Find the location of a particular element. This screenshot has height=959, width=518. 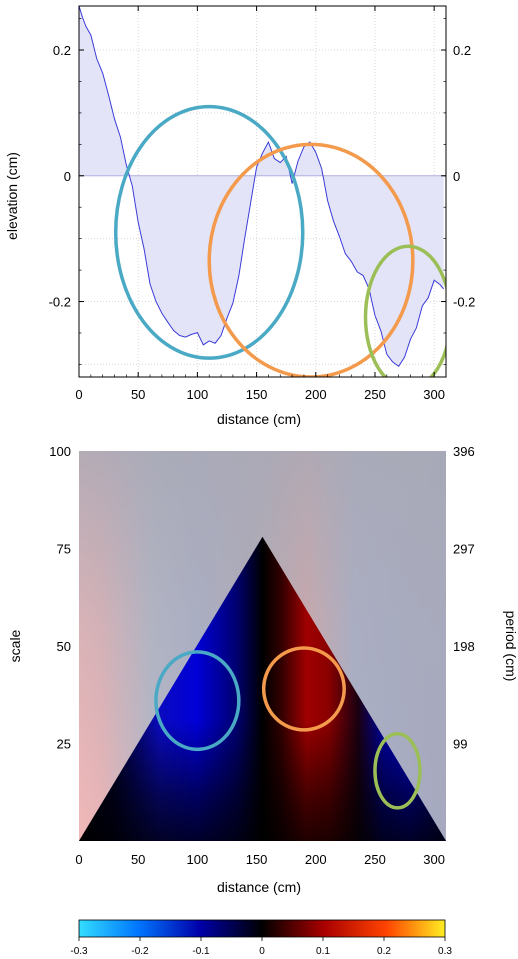

colorbar-ticks: -0.3 -0.2 -0.1 0 0.1 0.2 0.3 is located at coordinates (261, 947).